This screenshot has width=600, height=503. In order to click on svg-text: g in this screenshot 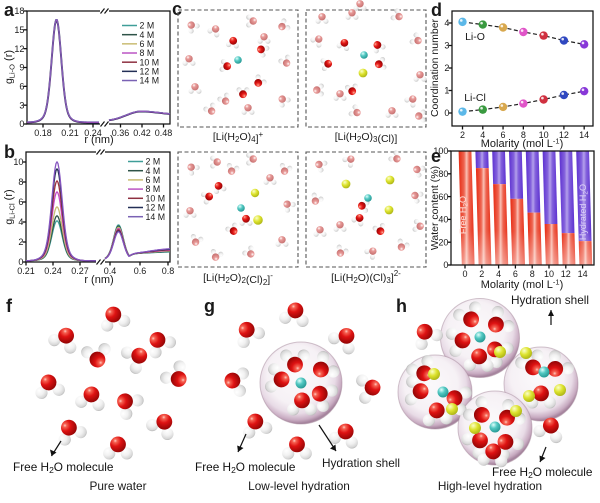, I will do `click(209, 306)`.